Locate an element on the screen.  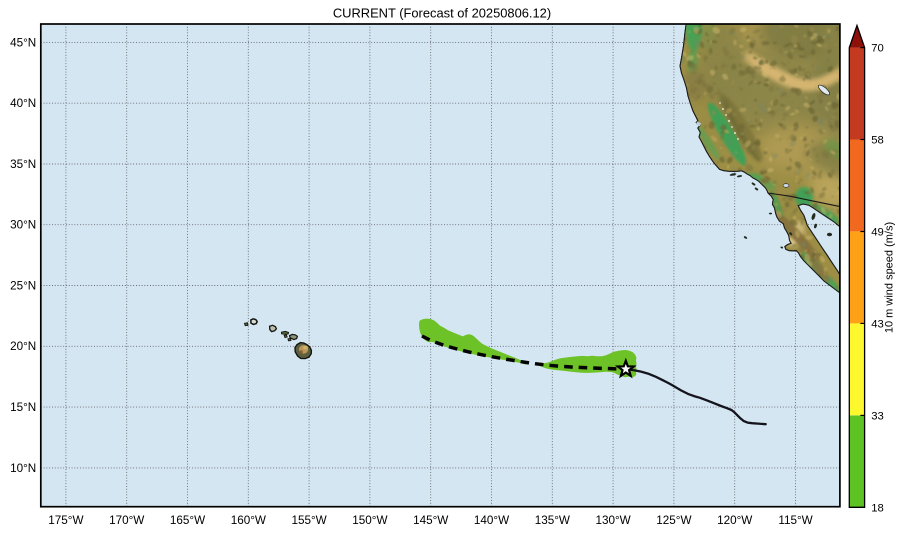
svg-text: 15°N is located at coordinates (23, 407).